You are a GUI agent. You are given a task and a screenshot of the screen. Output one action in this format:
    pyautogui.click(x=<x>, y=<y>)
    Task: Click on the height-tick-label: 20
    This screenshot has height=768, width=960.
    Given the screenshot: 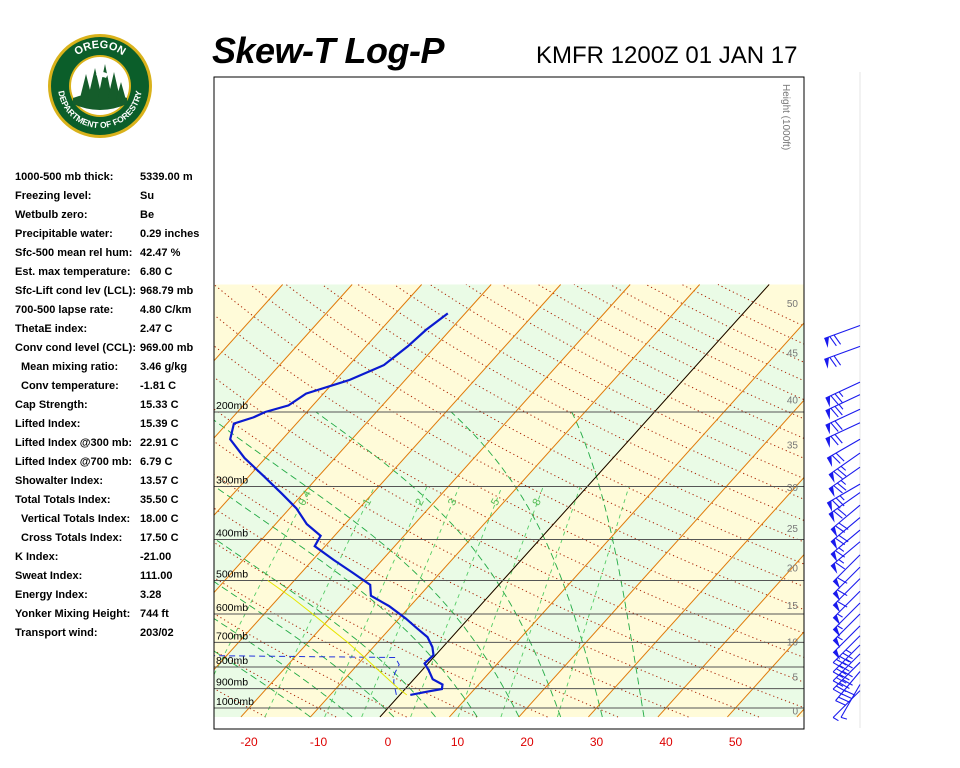 What is the action you would take?
    pyautogui.click(x=793, y=568)
    